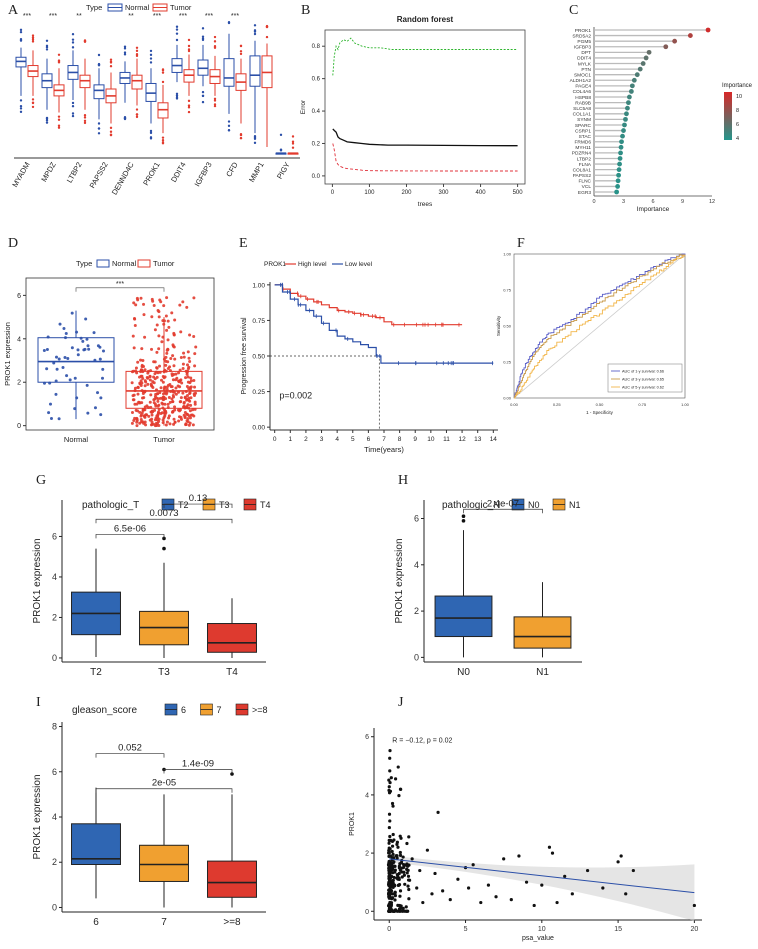 Image resolution: width=758 pixels, height=949 pixels. Describe the element at coordinates (229, 72) in the screenshot. I see `a-cfd-normal-box` at that location.